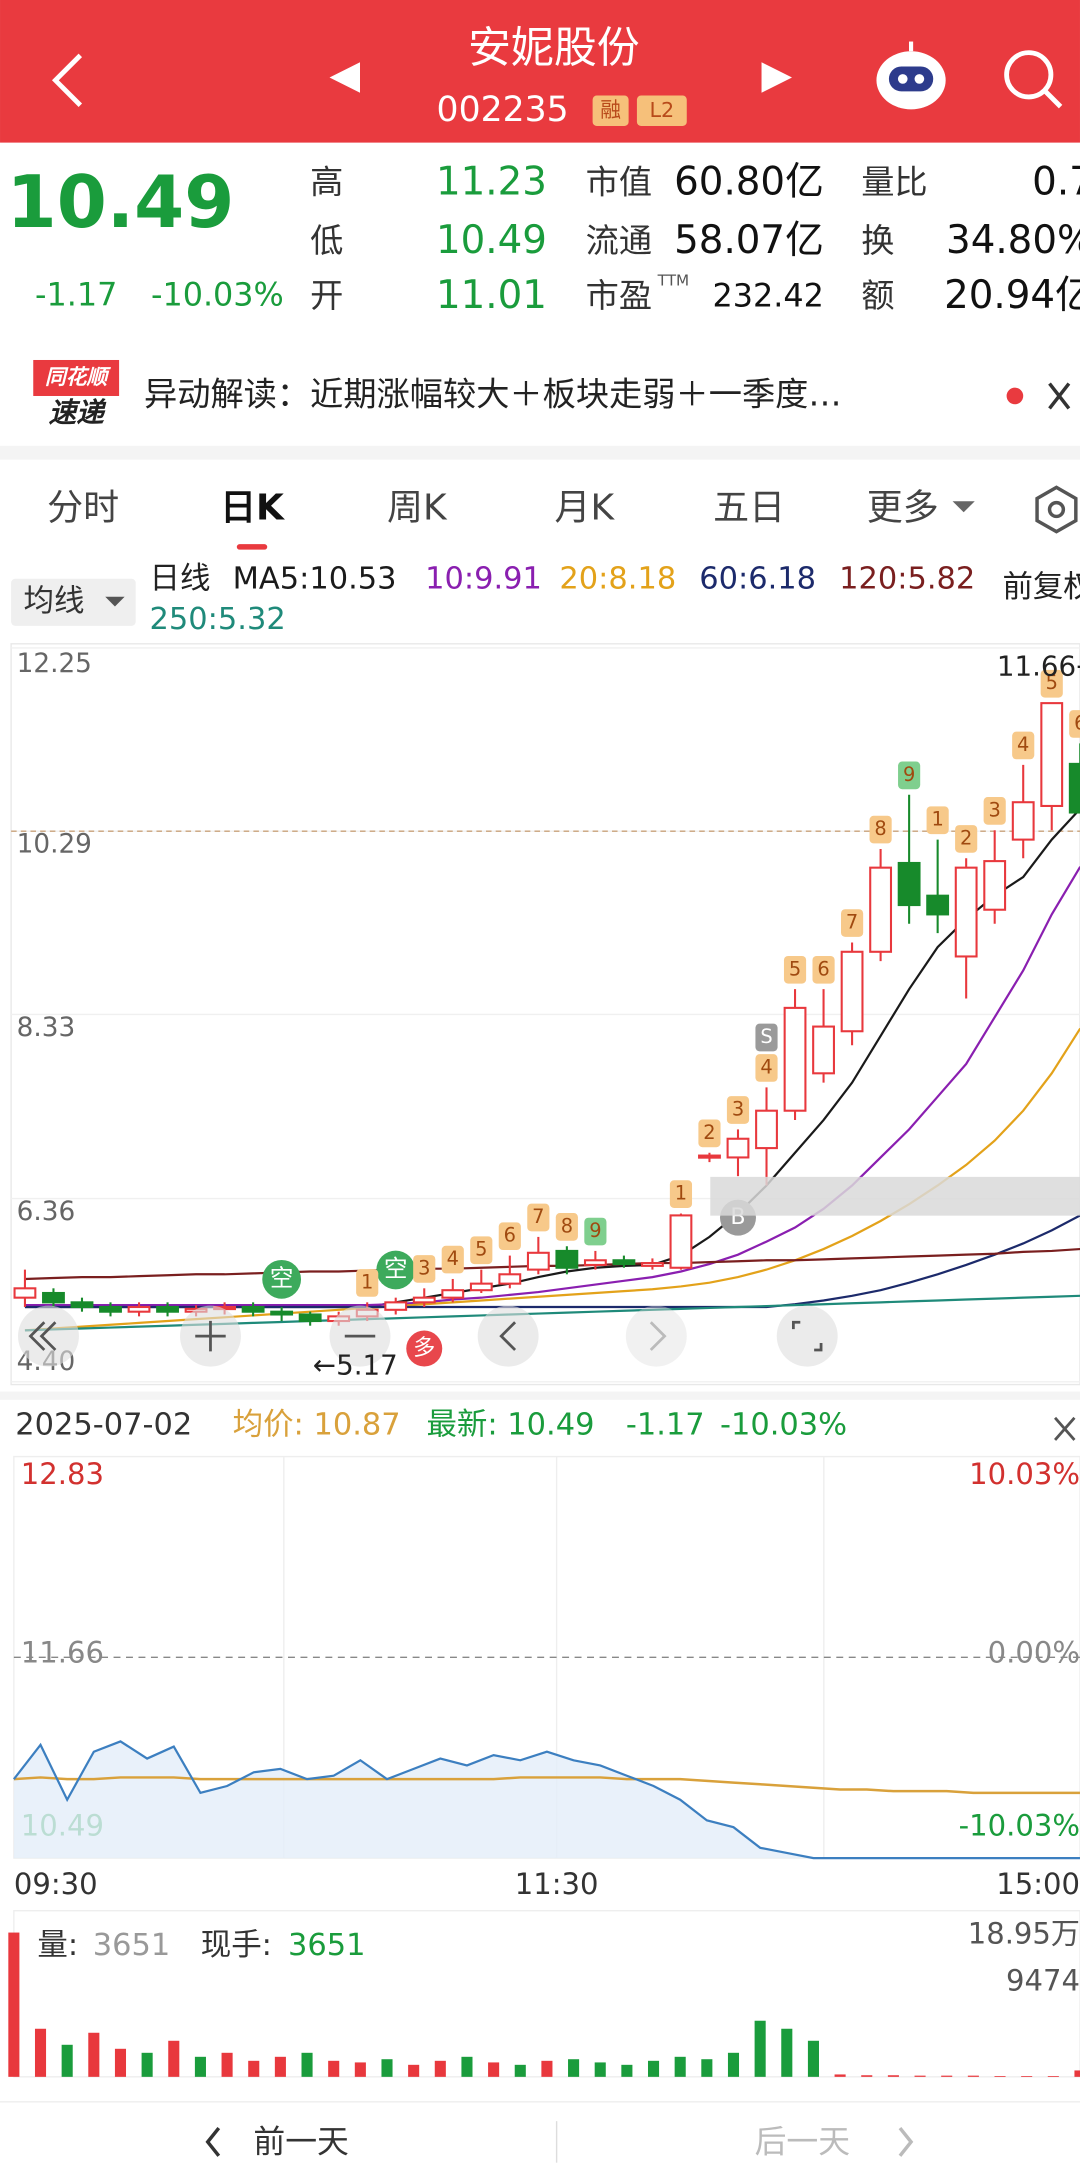 The image size is (1080, 2171). I want to click on next-day: 后一天, so click(834, 2141).